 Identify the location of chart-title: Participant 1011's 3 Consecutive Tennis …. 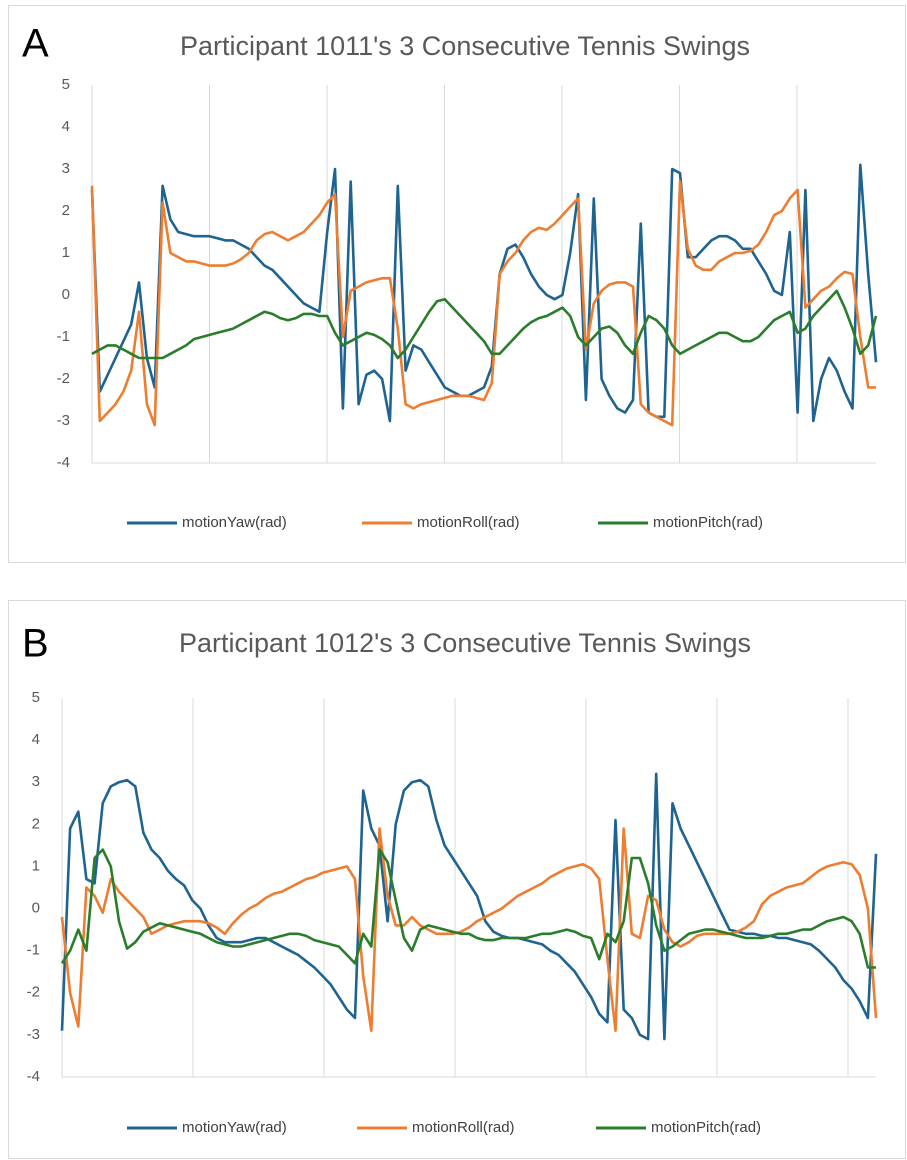
(465, 46).